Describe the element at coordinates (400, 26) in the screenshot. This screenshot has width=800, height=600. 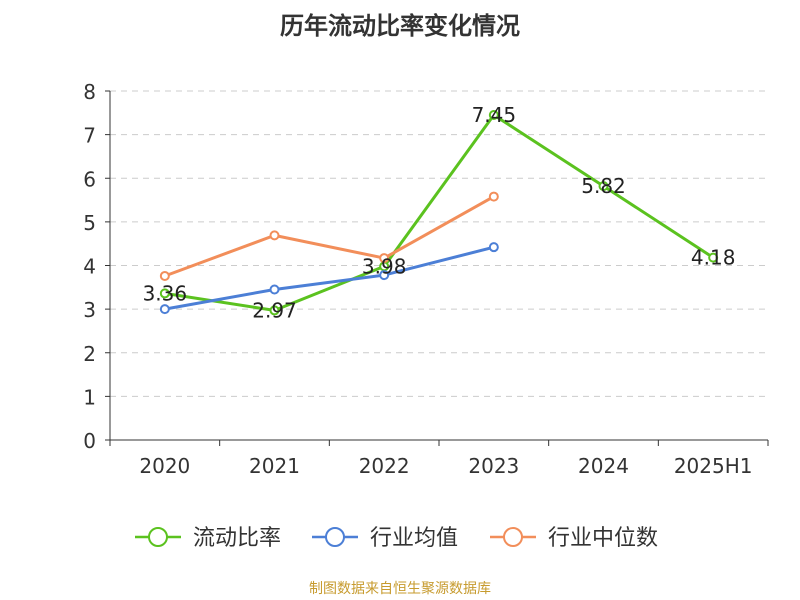
I see `chart-title: 历年流动比率变化情况` at that location.